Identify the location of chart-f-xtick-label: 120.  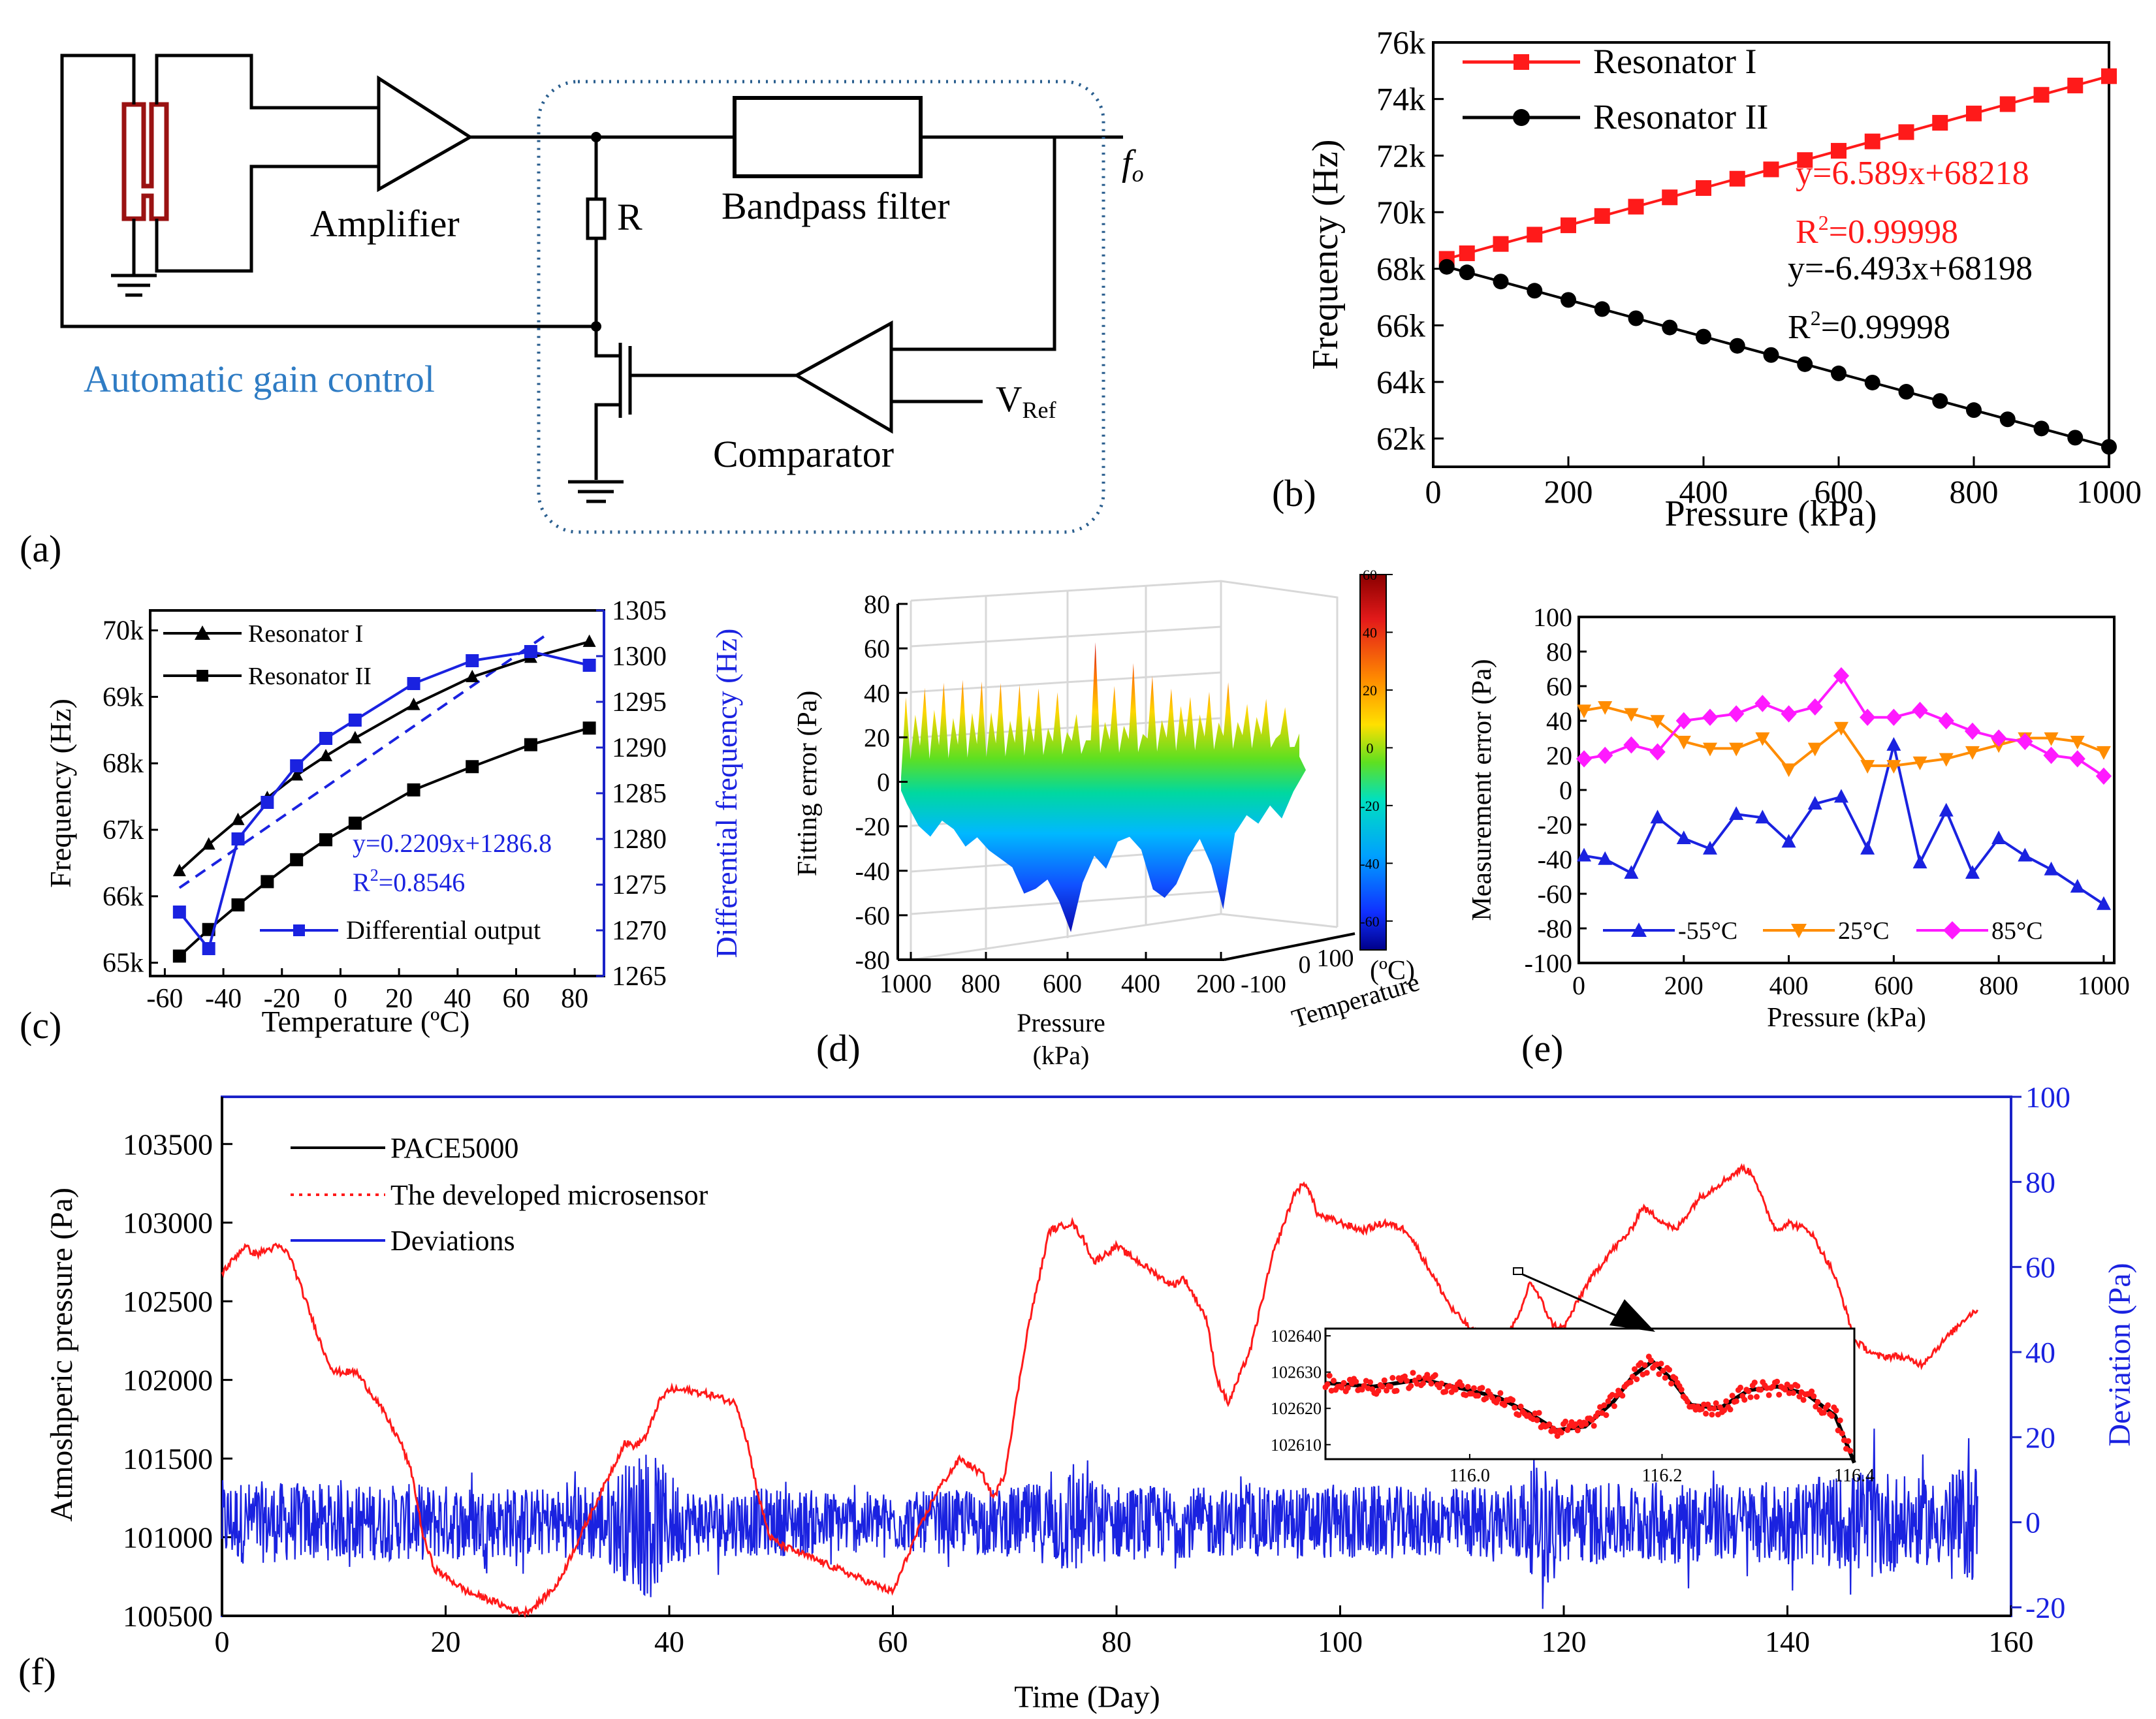
(1565, 1641).